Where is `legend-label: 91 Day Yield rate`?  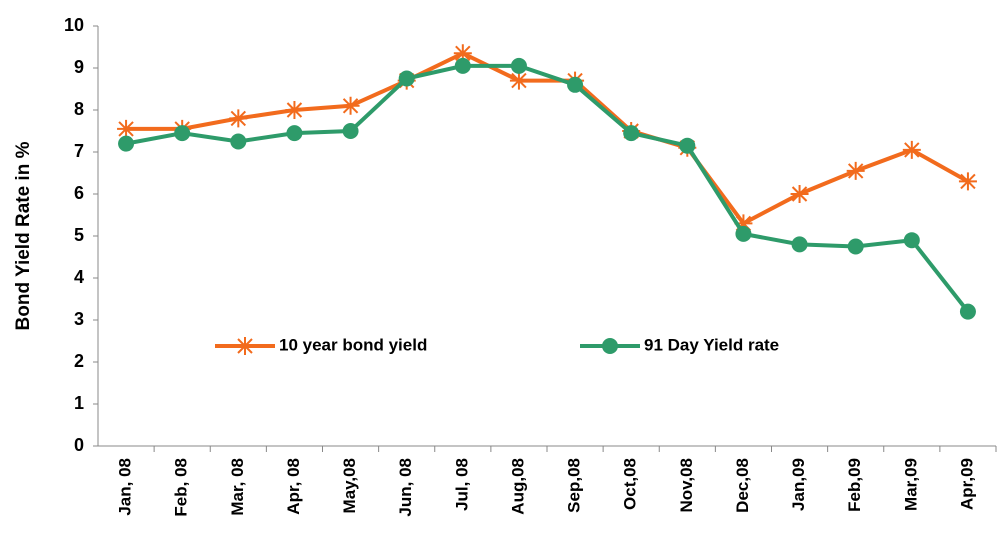
legend-label: 91 Day Yield rate is located at coordinates (711, 344).